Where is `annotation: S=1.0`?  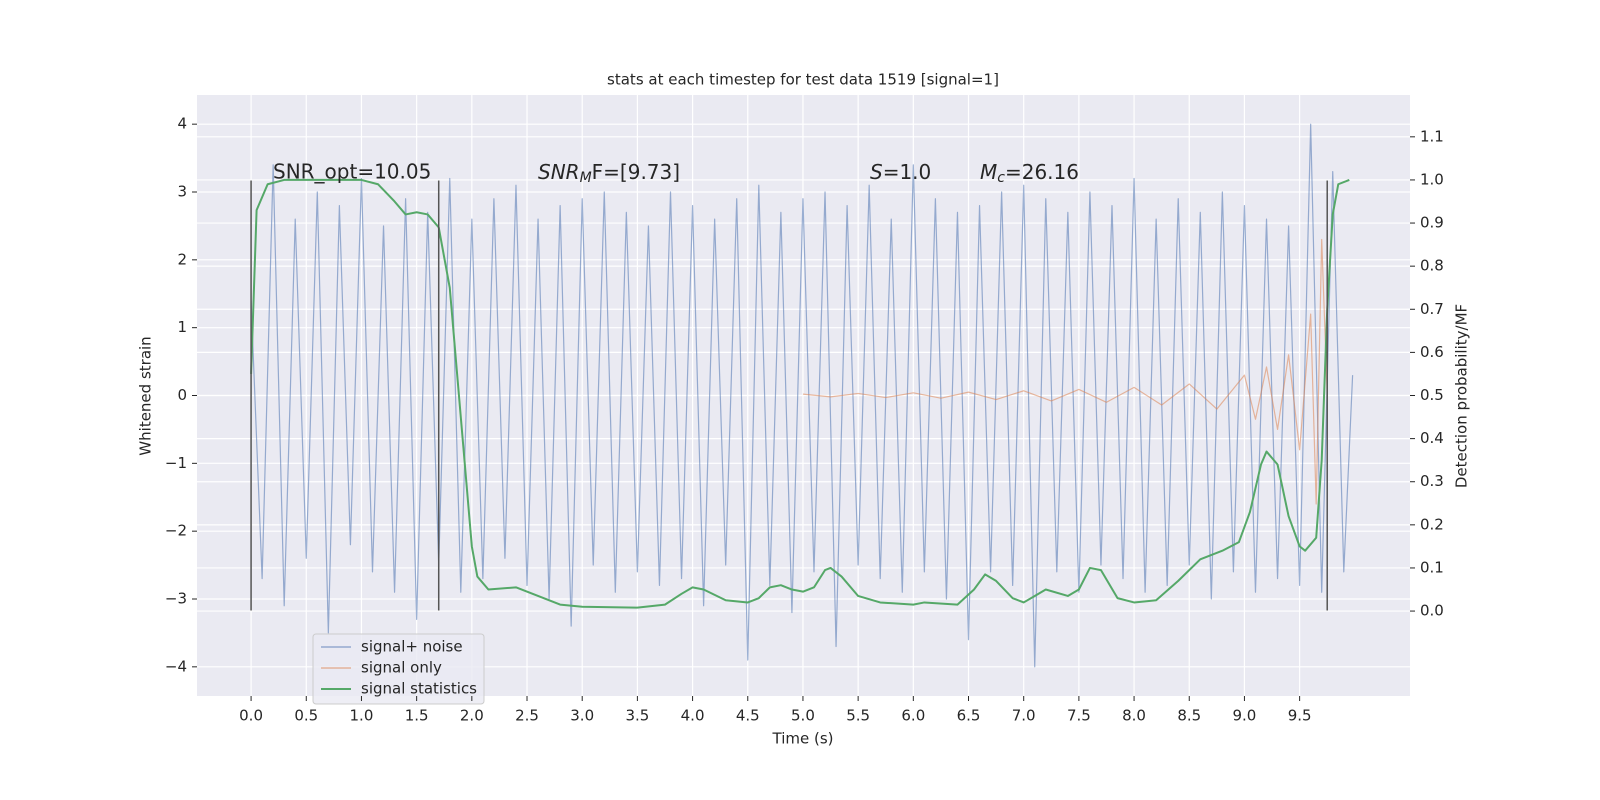
annotation: S=1.0 is located at coordinates (900, 172).